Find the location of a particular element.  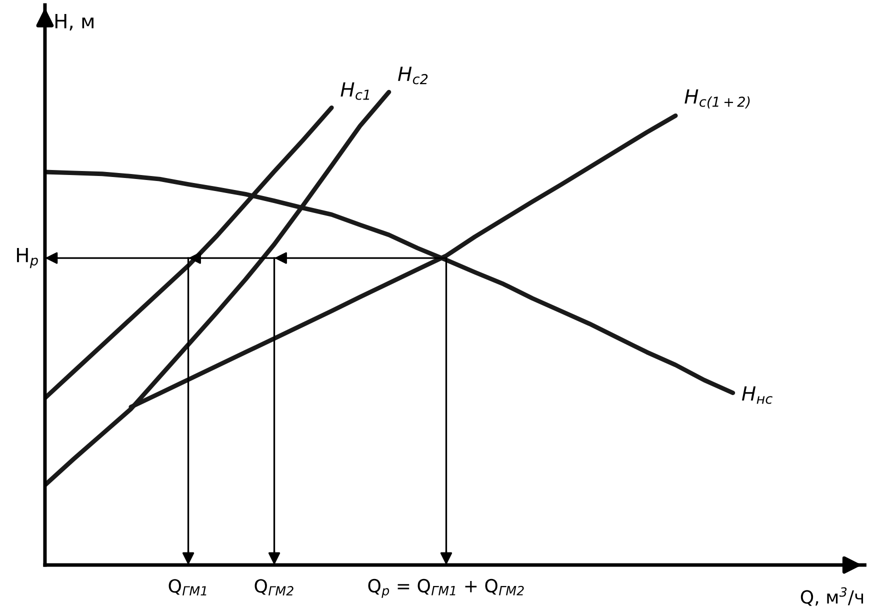

y-axis-title: H, м is located at coordinates (74, 22).